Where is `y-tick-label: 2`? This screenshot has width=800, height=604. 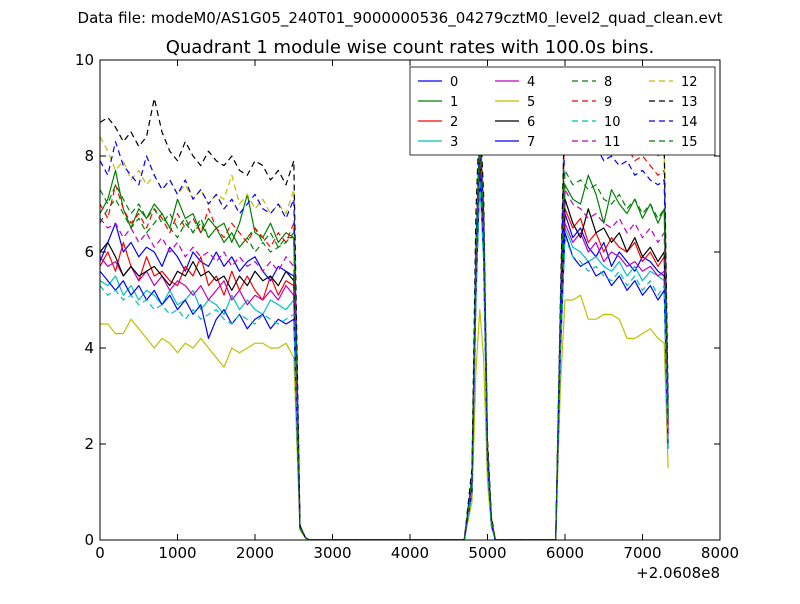
y-tick-label: 2 is located at coordinates (89, 444).